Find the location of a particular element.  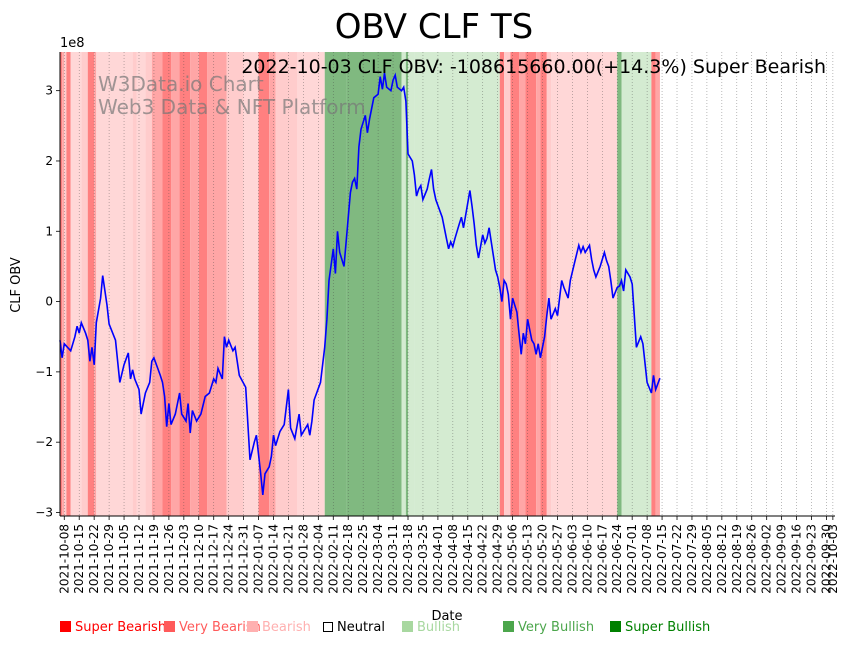

x-tick-label: 2021-12-24 is located at coordinates (229, 559).